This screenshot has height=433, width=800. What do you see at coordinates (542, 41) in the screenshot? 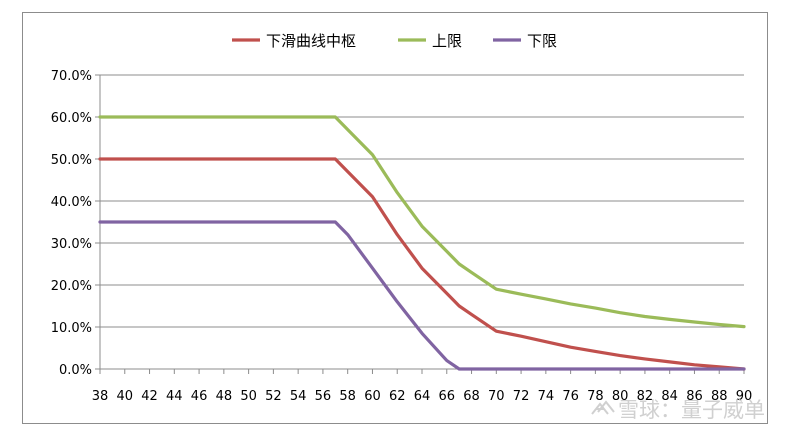
I see `legend-label: 下限` at bounding box center [542, 41].